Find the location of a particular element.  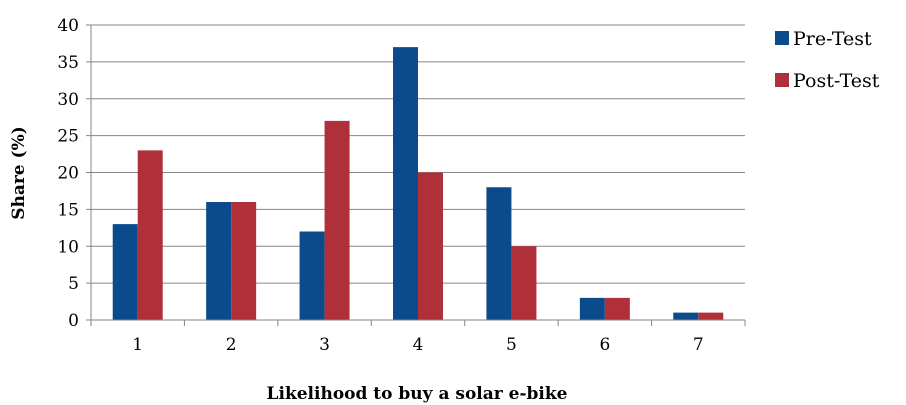

x-axis-title: Likelihood to buy a solar e-bike is located at coordinates (417, 394).